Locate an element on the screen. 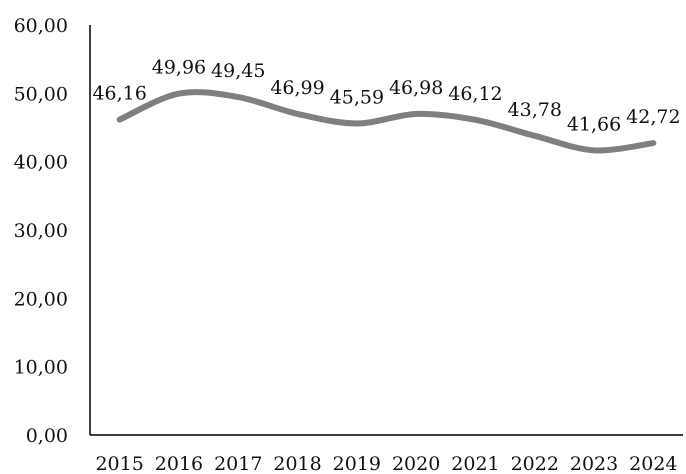 The image size is (686, 474). data-label: 49,96 is located at coordinates (179, 68).